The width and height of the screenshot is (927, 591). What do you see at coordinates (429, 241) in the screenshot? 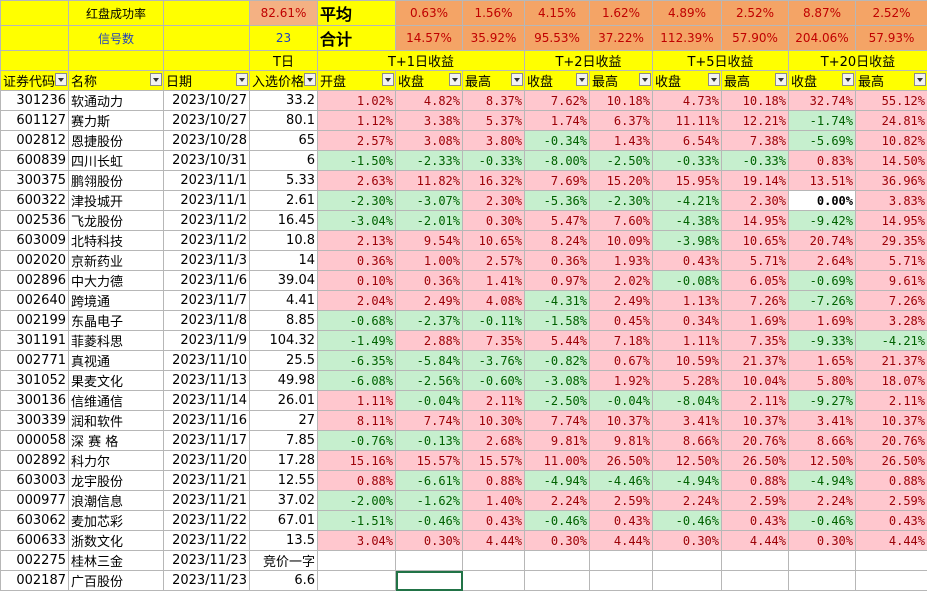
I see `cell-return: 9.54%` at bounding box center [429, 241].